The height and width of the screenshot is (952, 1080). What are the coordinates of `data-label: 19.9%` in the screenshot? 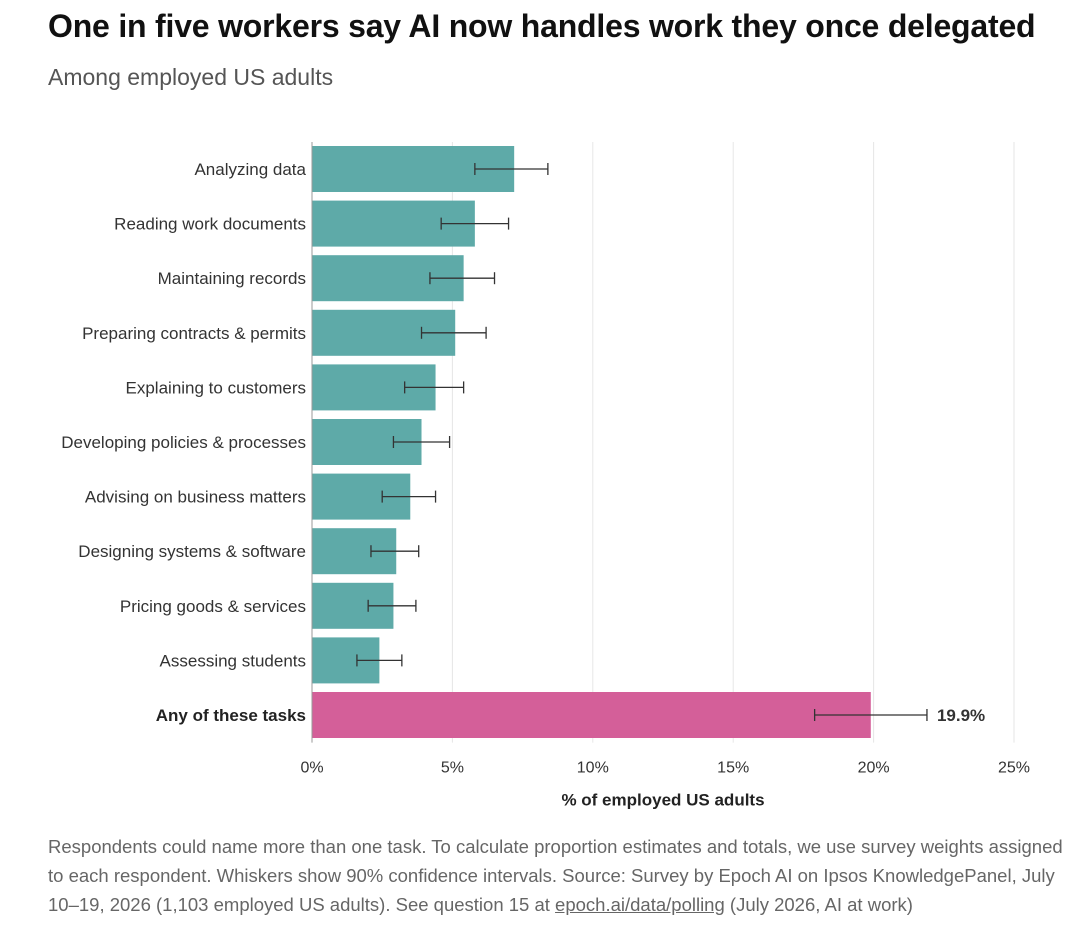 It's located at (961, 715).